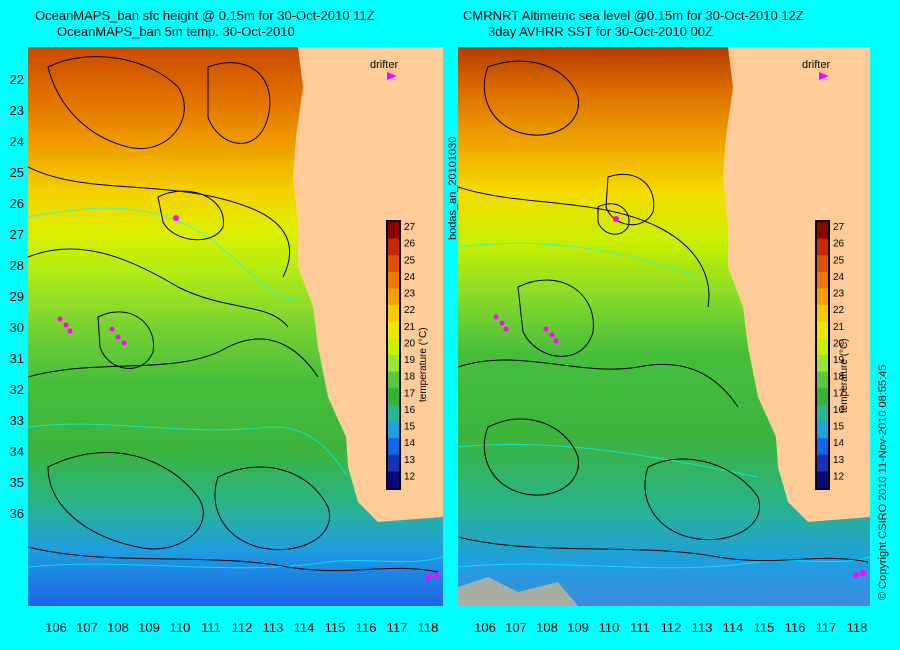 The height and width of the screenshot is (650, 900). Describe the element at coordinates (16, 327) in the screenshot. I see `latitude-tick-label: 30` at that location.